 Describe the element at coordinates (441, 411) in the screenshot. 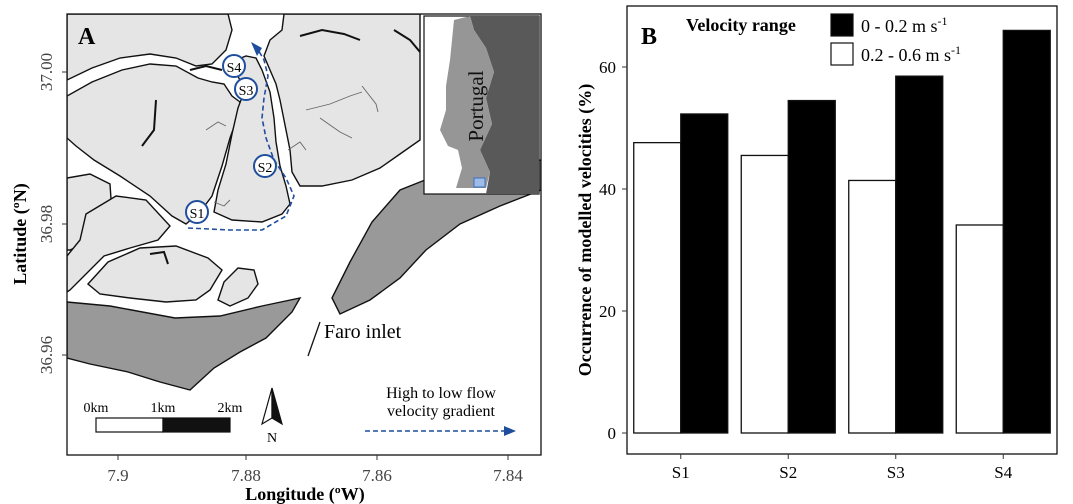

I see `gradient-label-line2: velocity gradient` at that location.